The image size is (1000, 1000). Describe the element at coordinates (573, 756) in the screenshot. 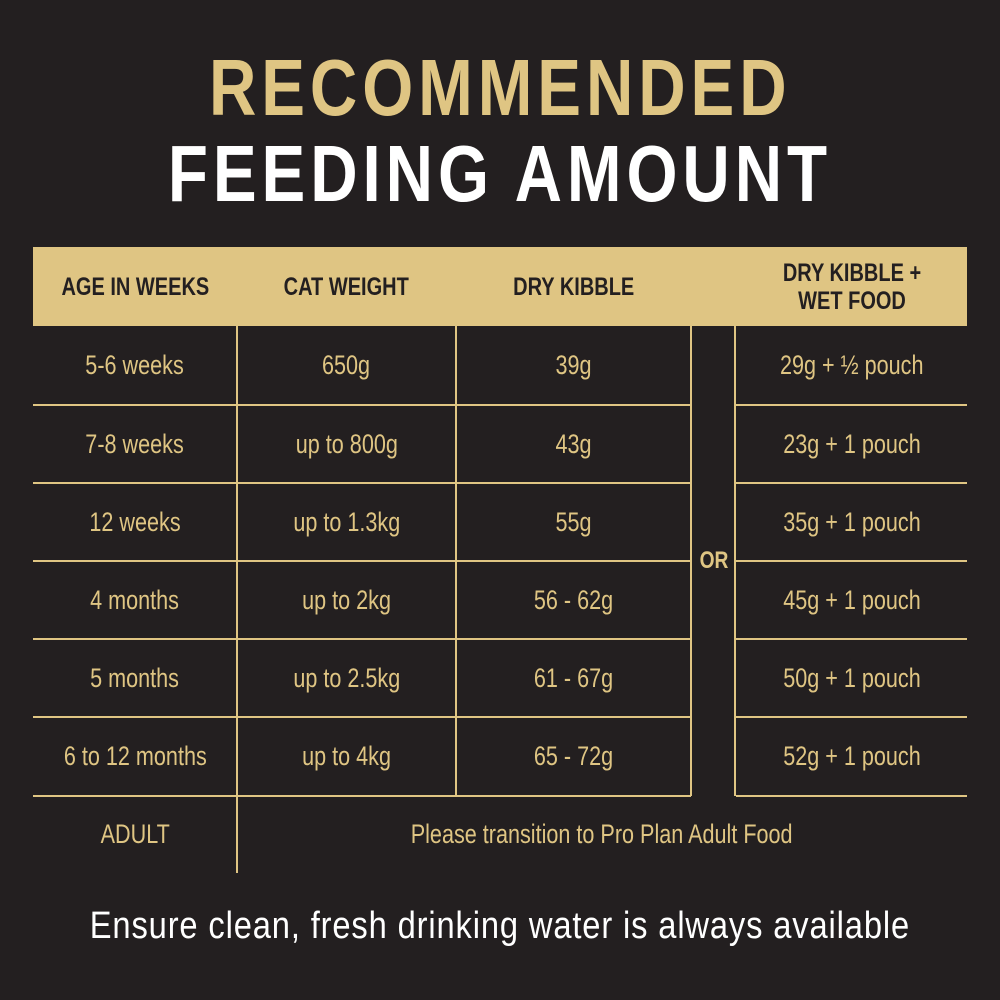

I see `cell-dry: 65 - 72g` at that location.